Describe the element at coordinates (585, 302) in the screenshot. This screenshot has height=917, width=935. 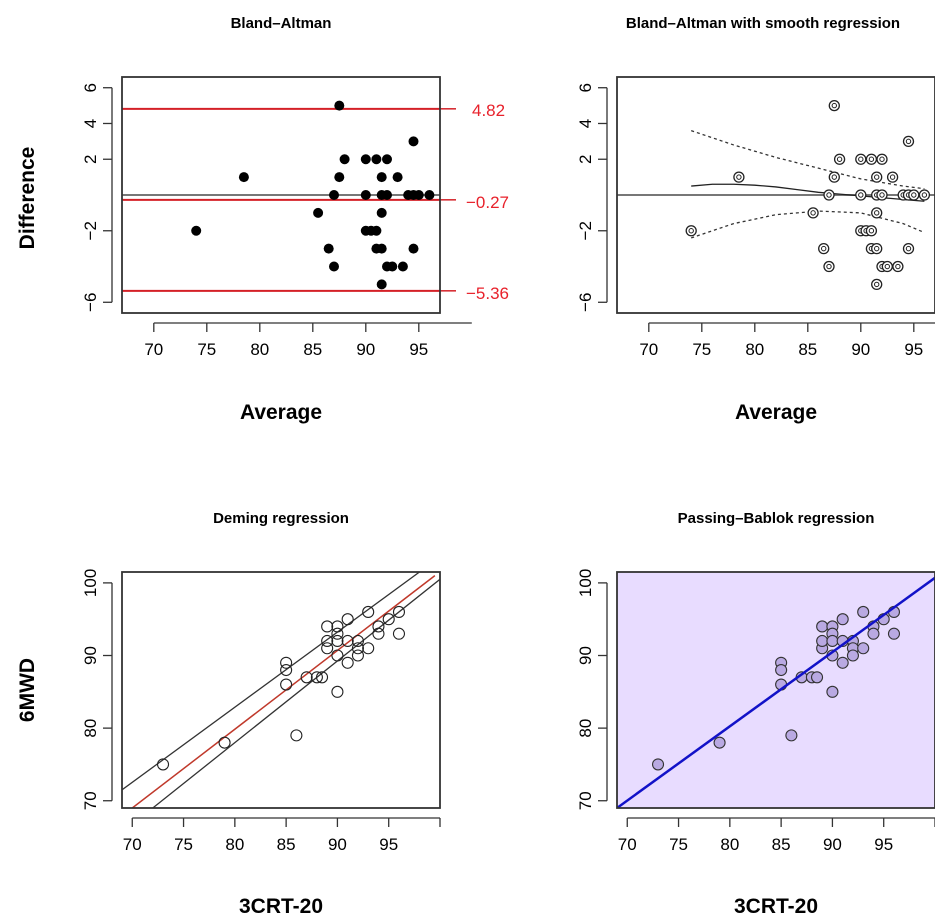
I see `y-tick-label: −6` at that location.